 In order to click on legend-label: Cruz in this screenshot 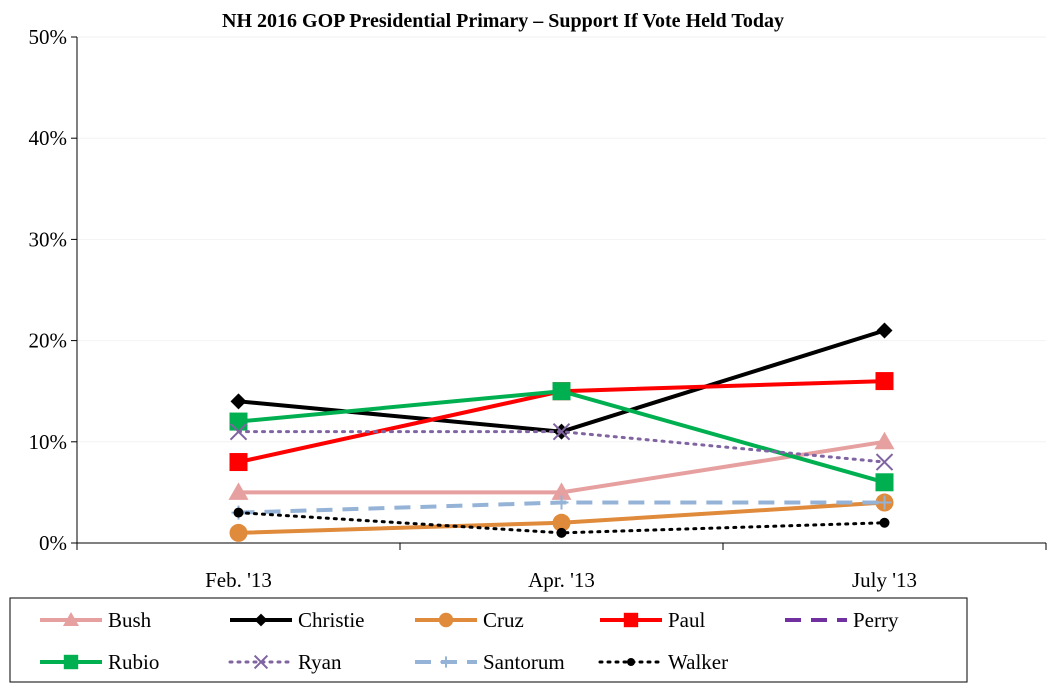, I will do `click(503, 620)`.